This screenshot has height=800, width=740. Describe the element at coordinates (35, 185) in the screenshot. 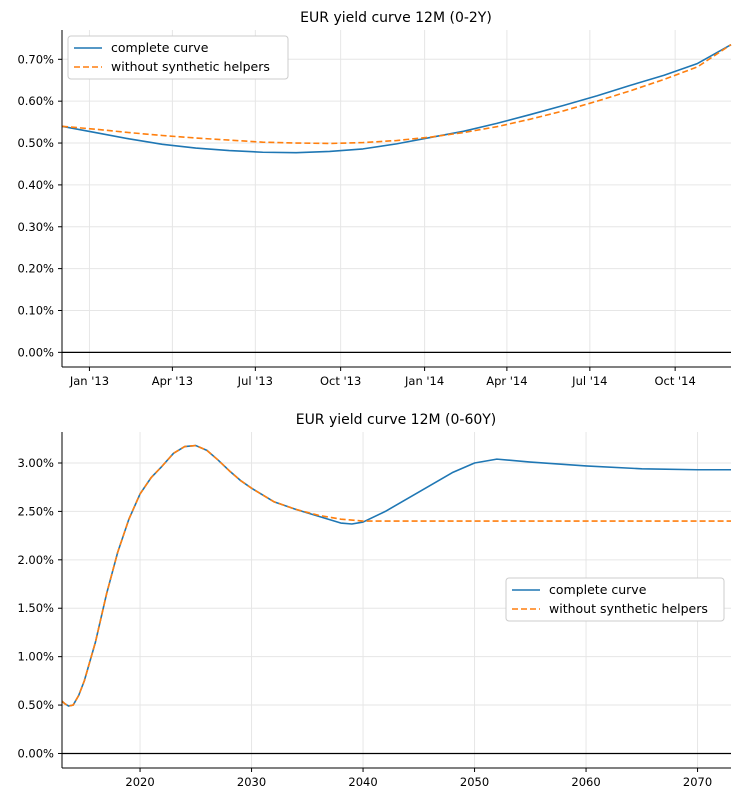

I see `y-tick-label: 0.40%` at that location.